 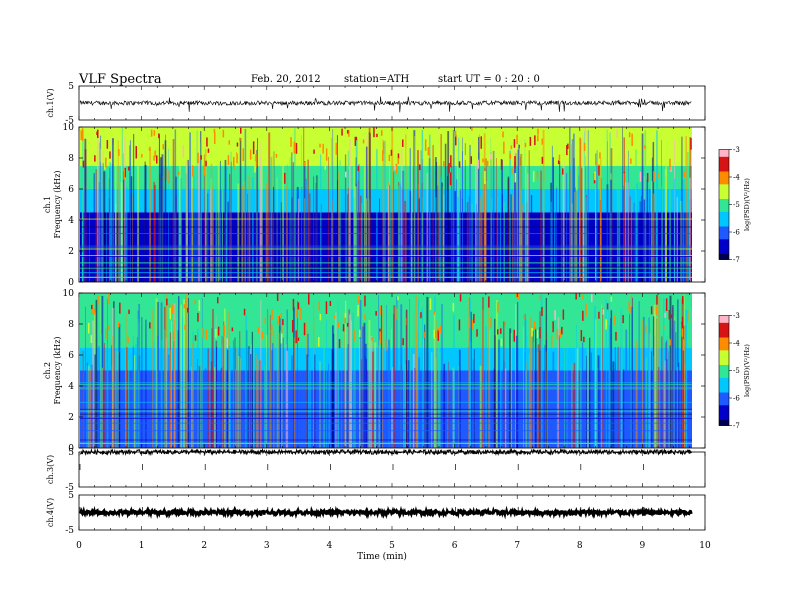 I want to click on ch1-spectrogram-colorbar-label: -7, so click(x=736, y=260).